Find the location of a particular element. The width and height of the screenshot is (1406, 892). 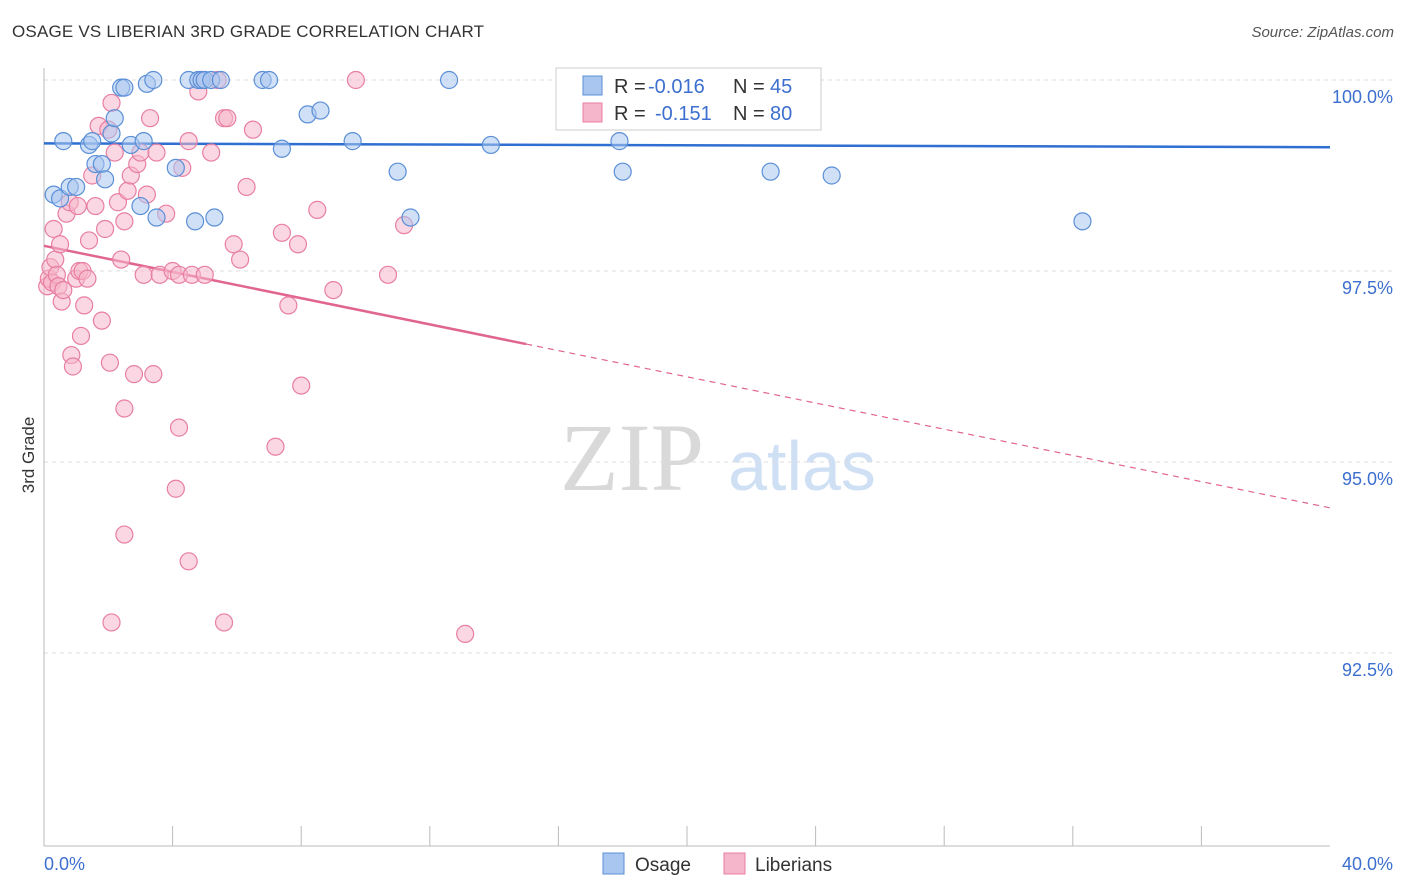

legend-osage-swatch is located at coordinates (592, 85).